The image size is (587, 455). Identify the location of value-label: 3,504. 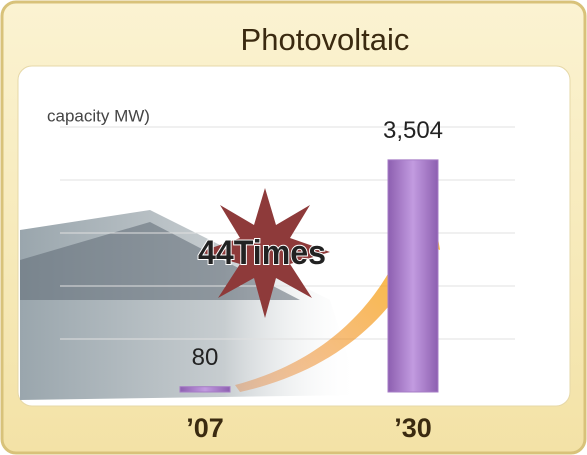
(413, 130).